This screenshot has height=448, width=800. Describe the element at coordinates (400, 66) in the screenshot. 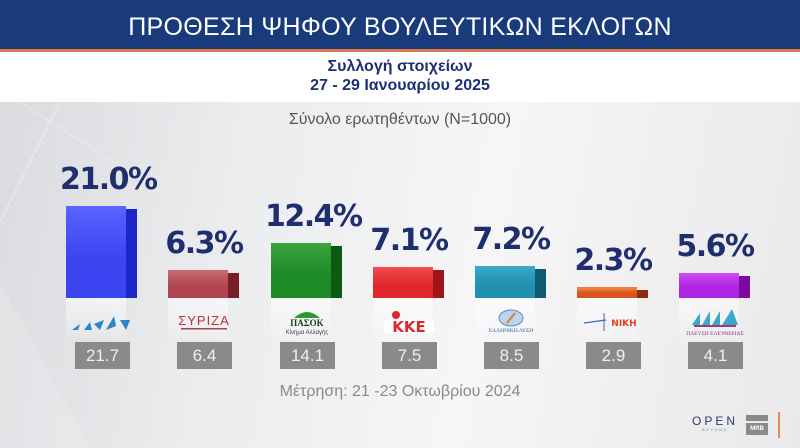

I see `subtitle-line-1: Συλλογή στοιχείων` at that location.